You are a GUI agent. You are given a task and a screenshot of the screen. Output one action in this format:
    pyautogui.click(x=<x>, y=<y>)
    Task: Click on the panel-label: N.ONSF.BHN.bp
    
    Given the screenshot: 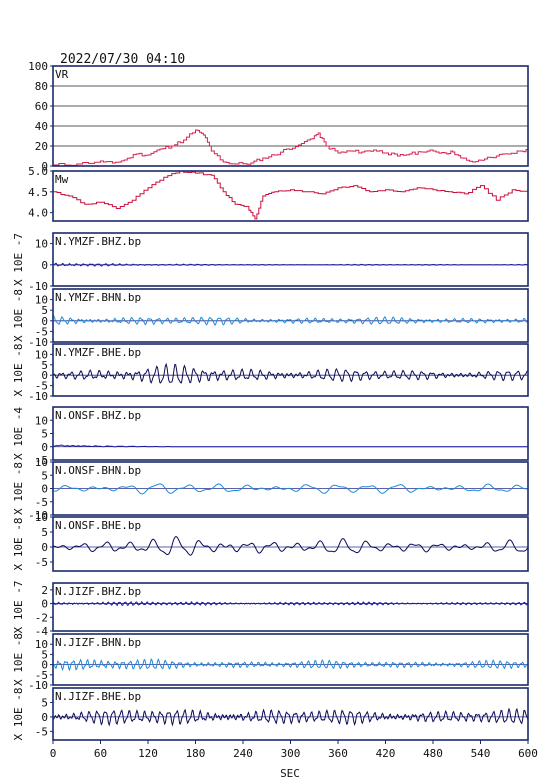 What is the action you would take?
    pyautogui.click(x=98, y=470)
    